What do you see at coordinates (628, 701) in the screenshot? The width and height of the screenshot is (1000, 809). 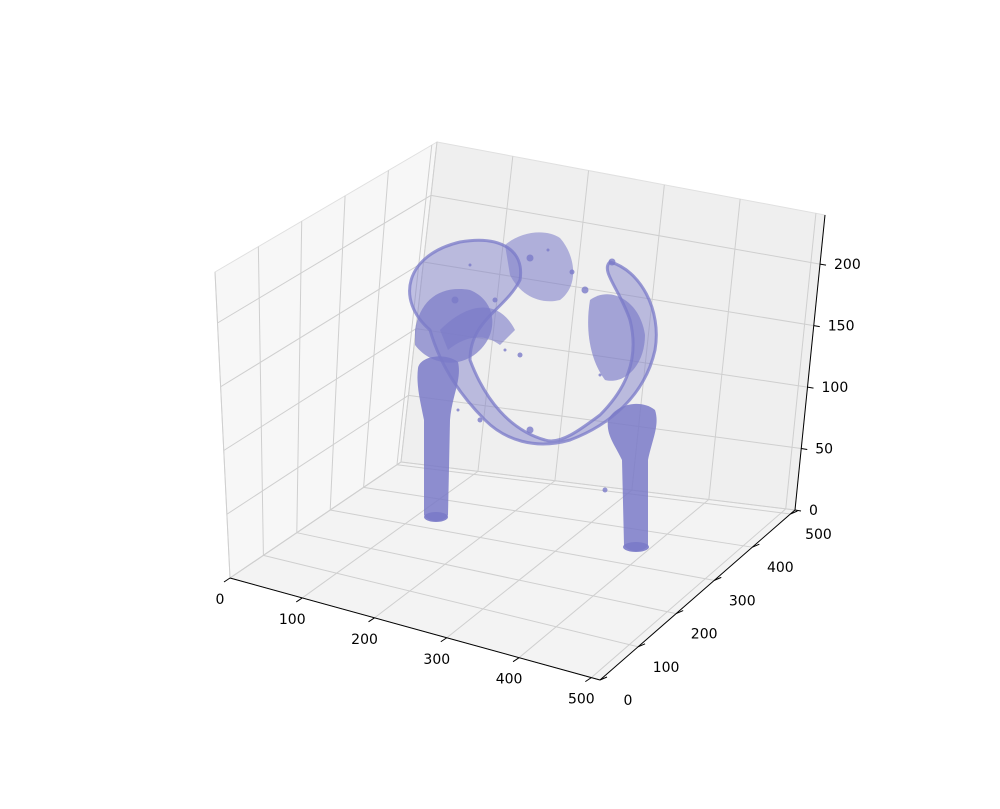 I see `y-tick-label: 0` at bounding box center [628, 701].